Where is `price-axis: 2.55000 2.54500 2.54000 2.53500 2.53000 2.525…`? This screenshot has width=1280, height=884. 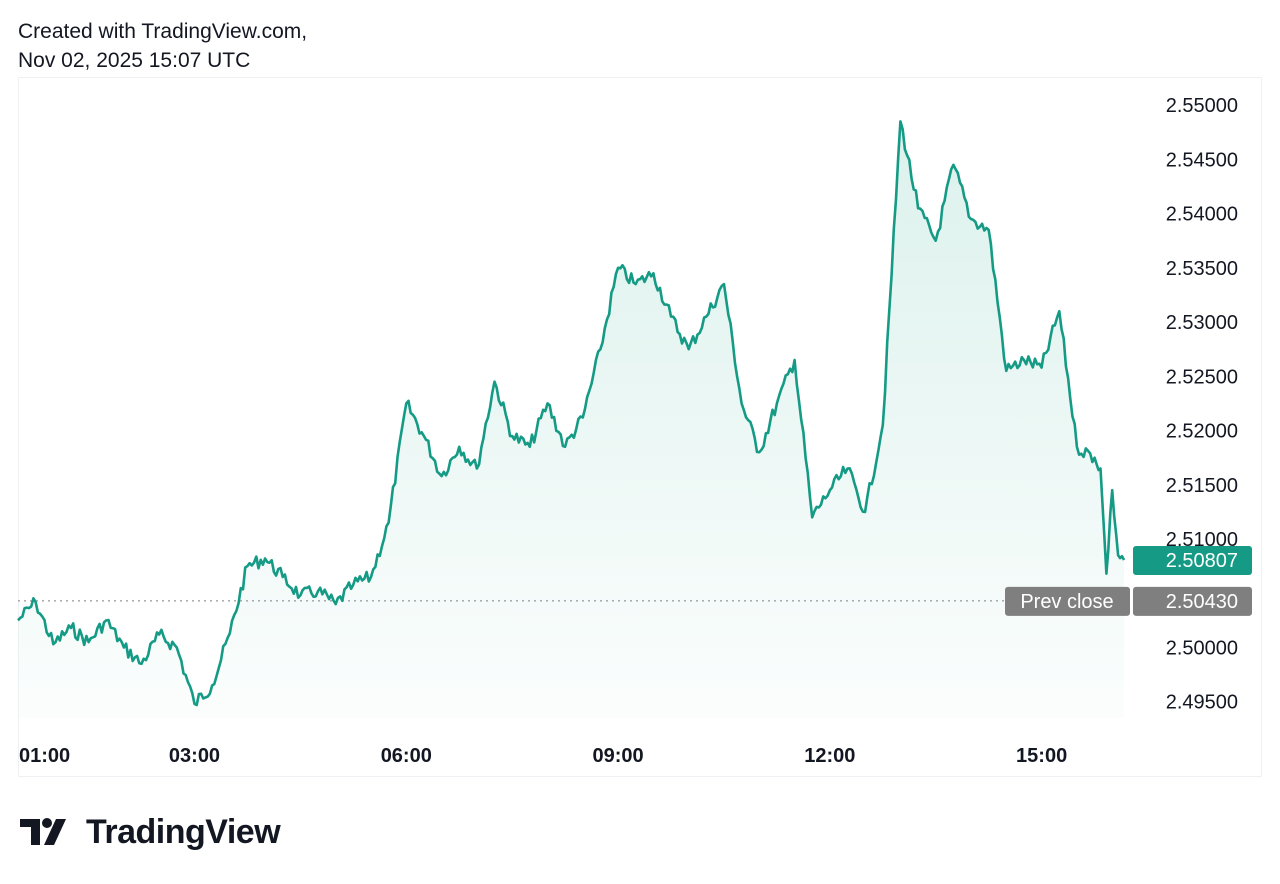
price-axis: 2.55000 2.54500 2.54000 2.53500 2.53000 2.525… is located at coordinates (1202, 404).